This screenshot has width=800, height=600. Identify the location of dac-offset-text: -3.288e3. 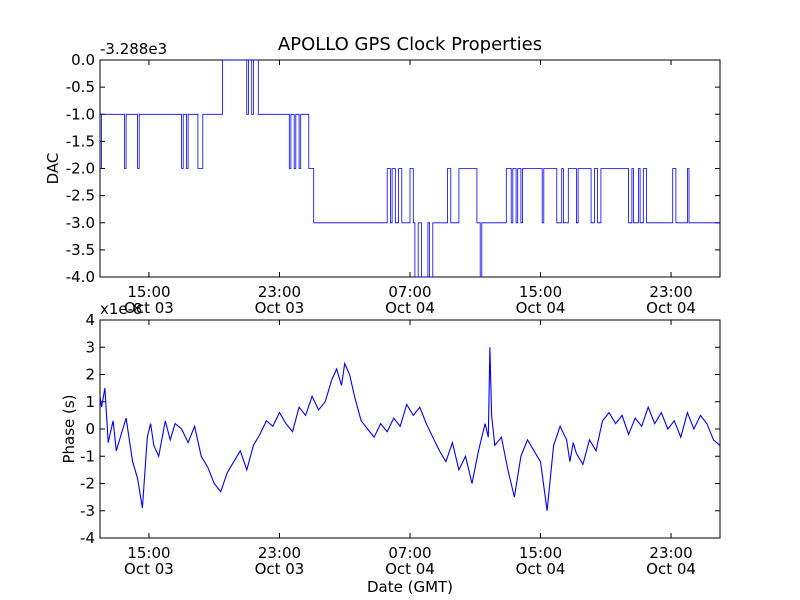
(133, 49).